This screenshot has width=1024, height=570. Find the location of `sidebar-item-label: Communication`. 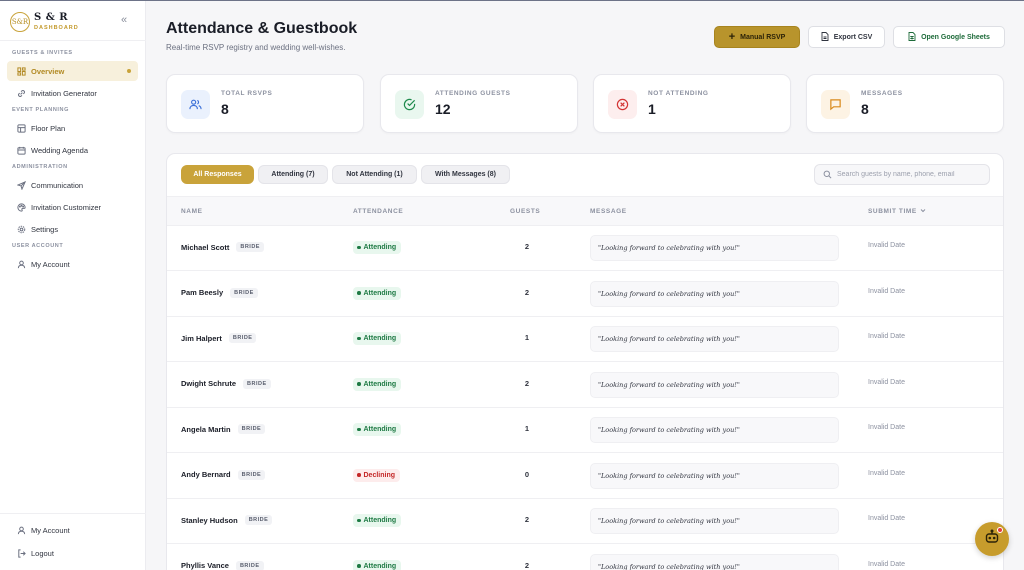

sidebar-item-label: Communication is located at coordinates (57, 185).